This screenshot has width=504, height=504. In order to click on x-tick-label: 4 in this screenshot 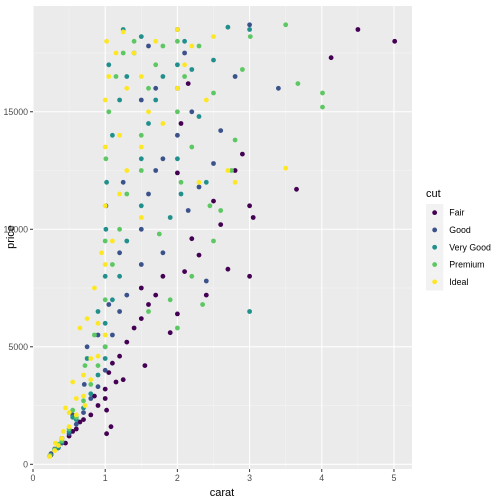, I will do `click(321, 478)`.